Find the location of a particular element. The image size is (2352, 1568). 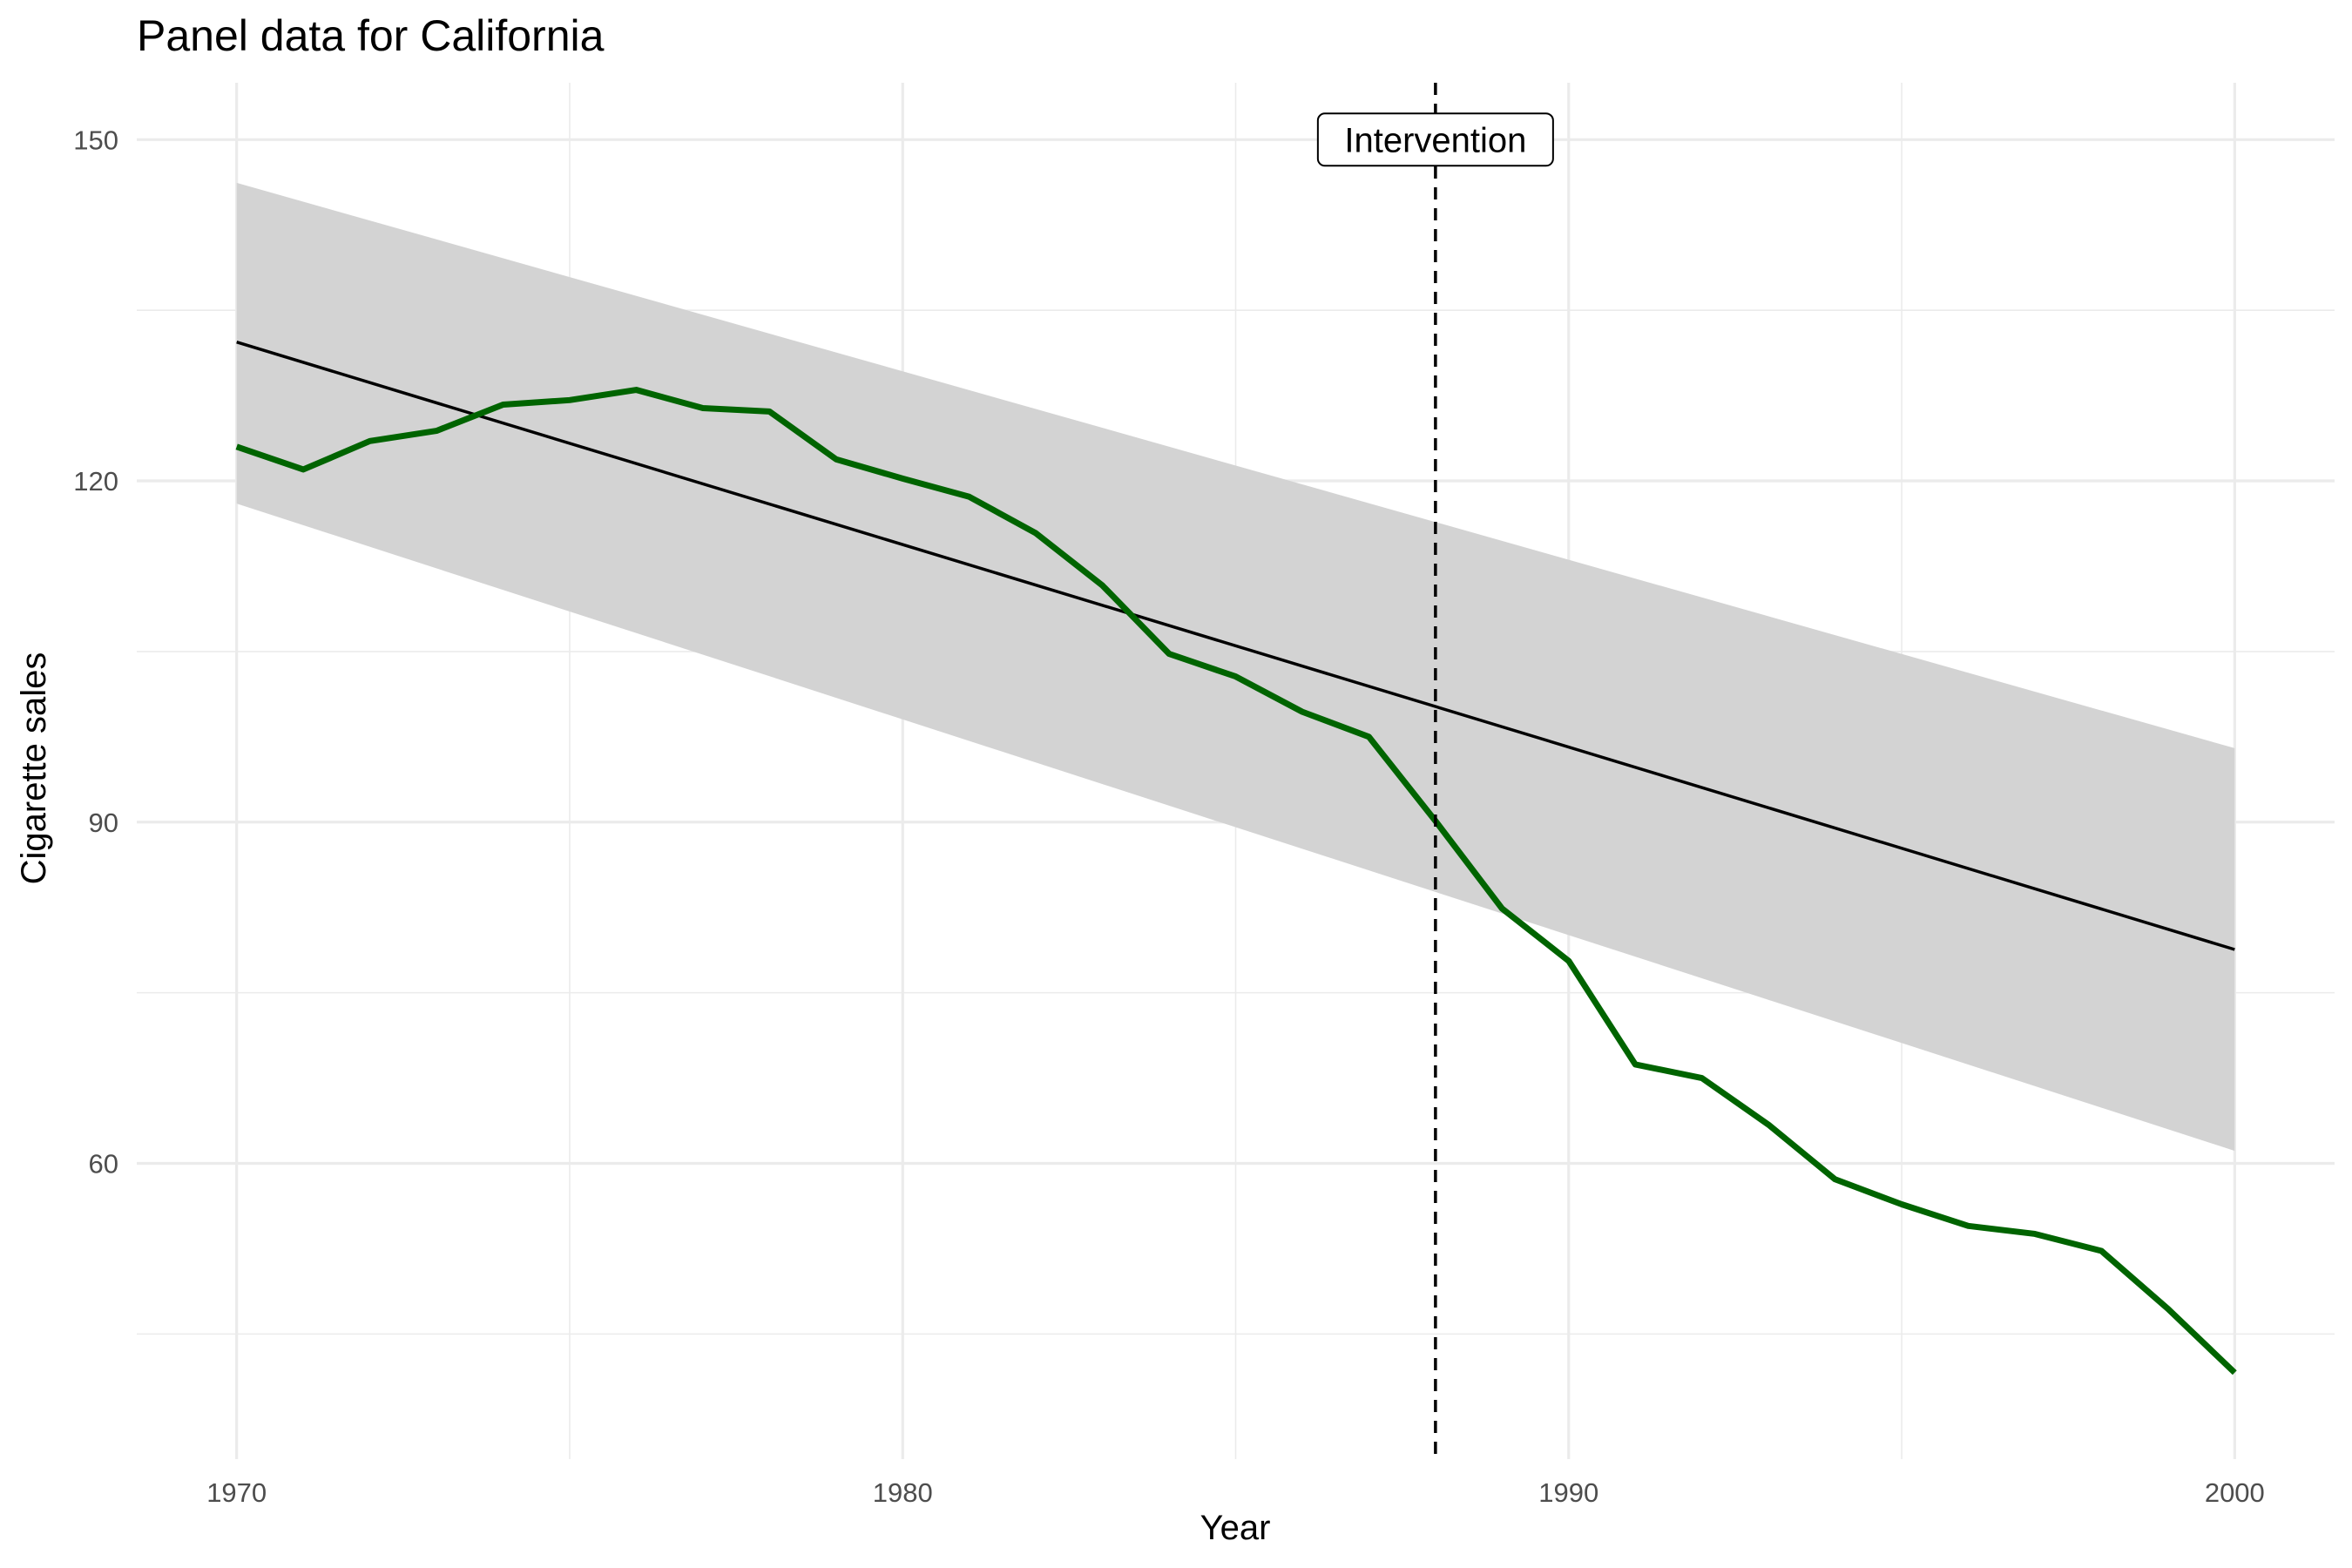

y-tick-label: 60 is located at coordinates (103, 1163).